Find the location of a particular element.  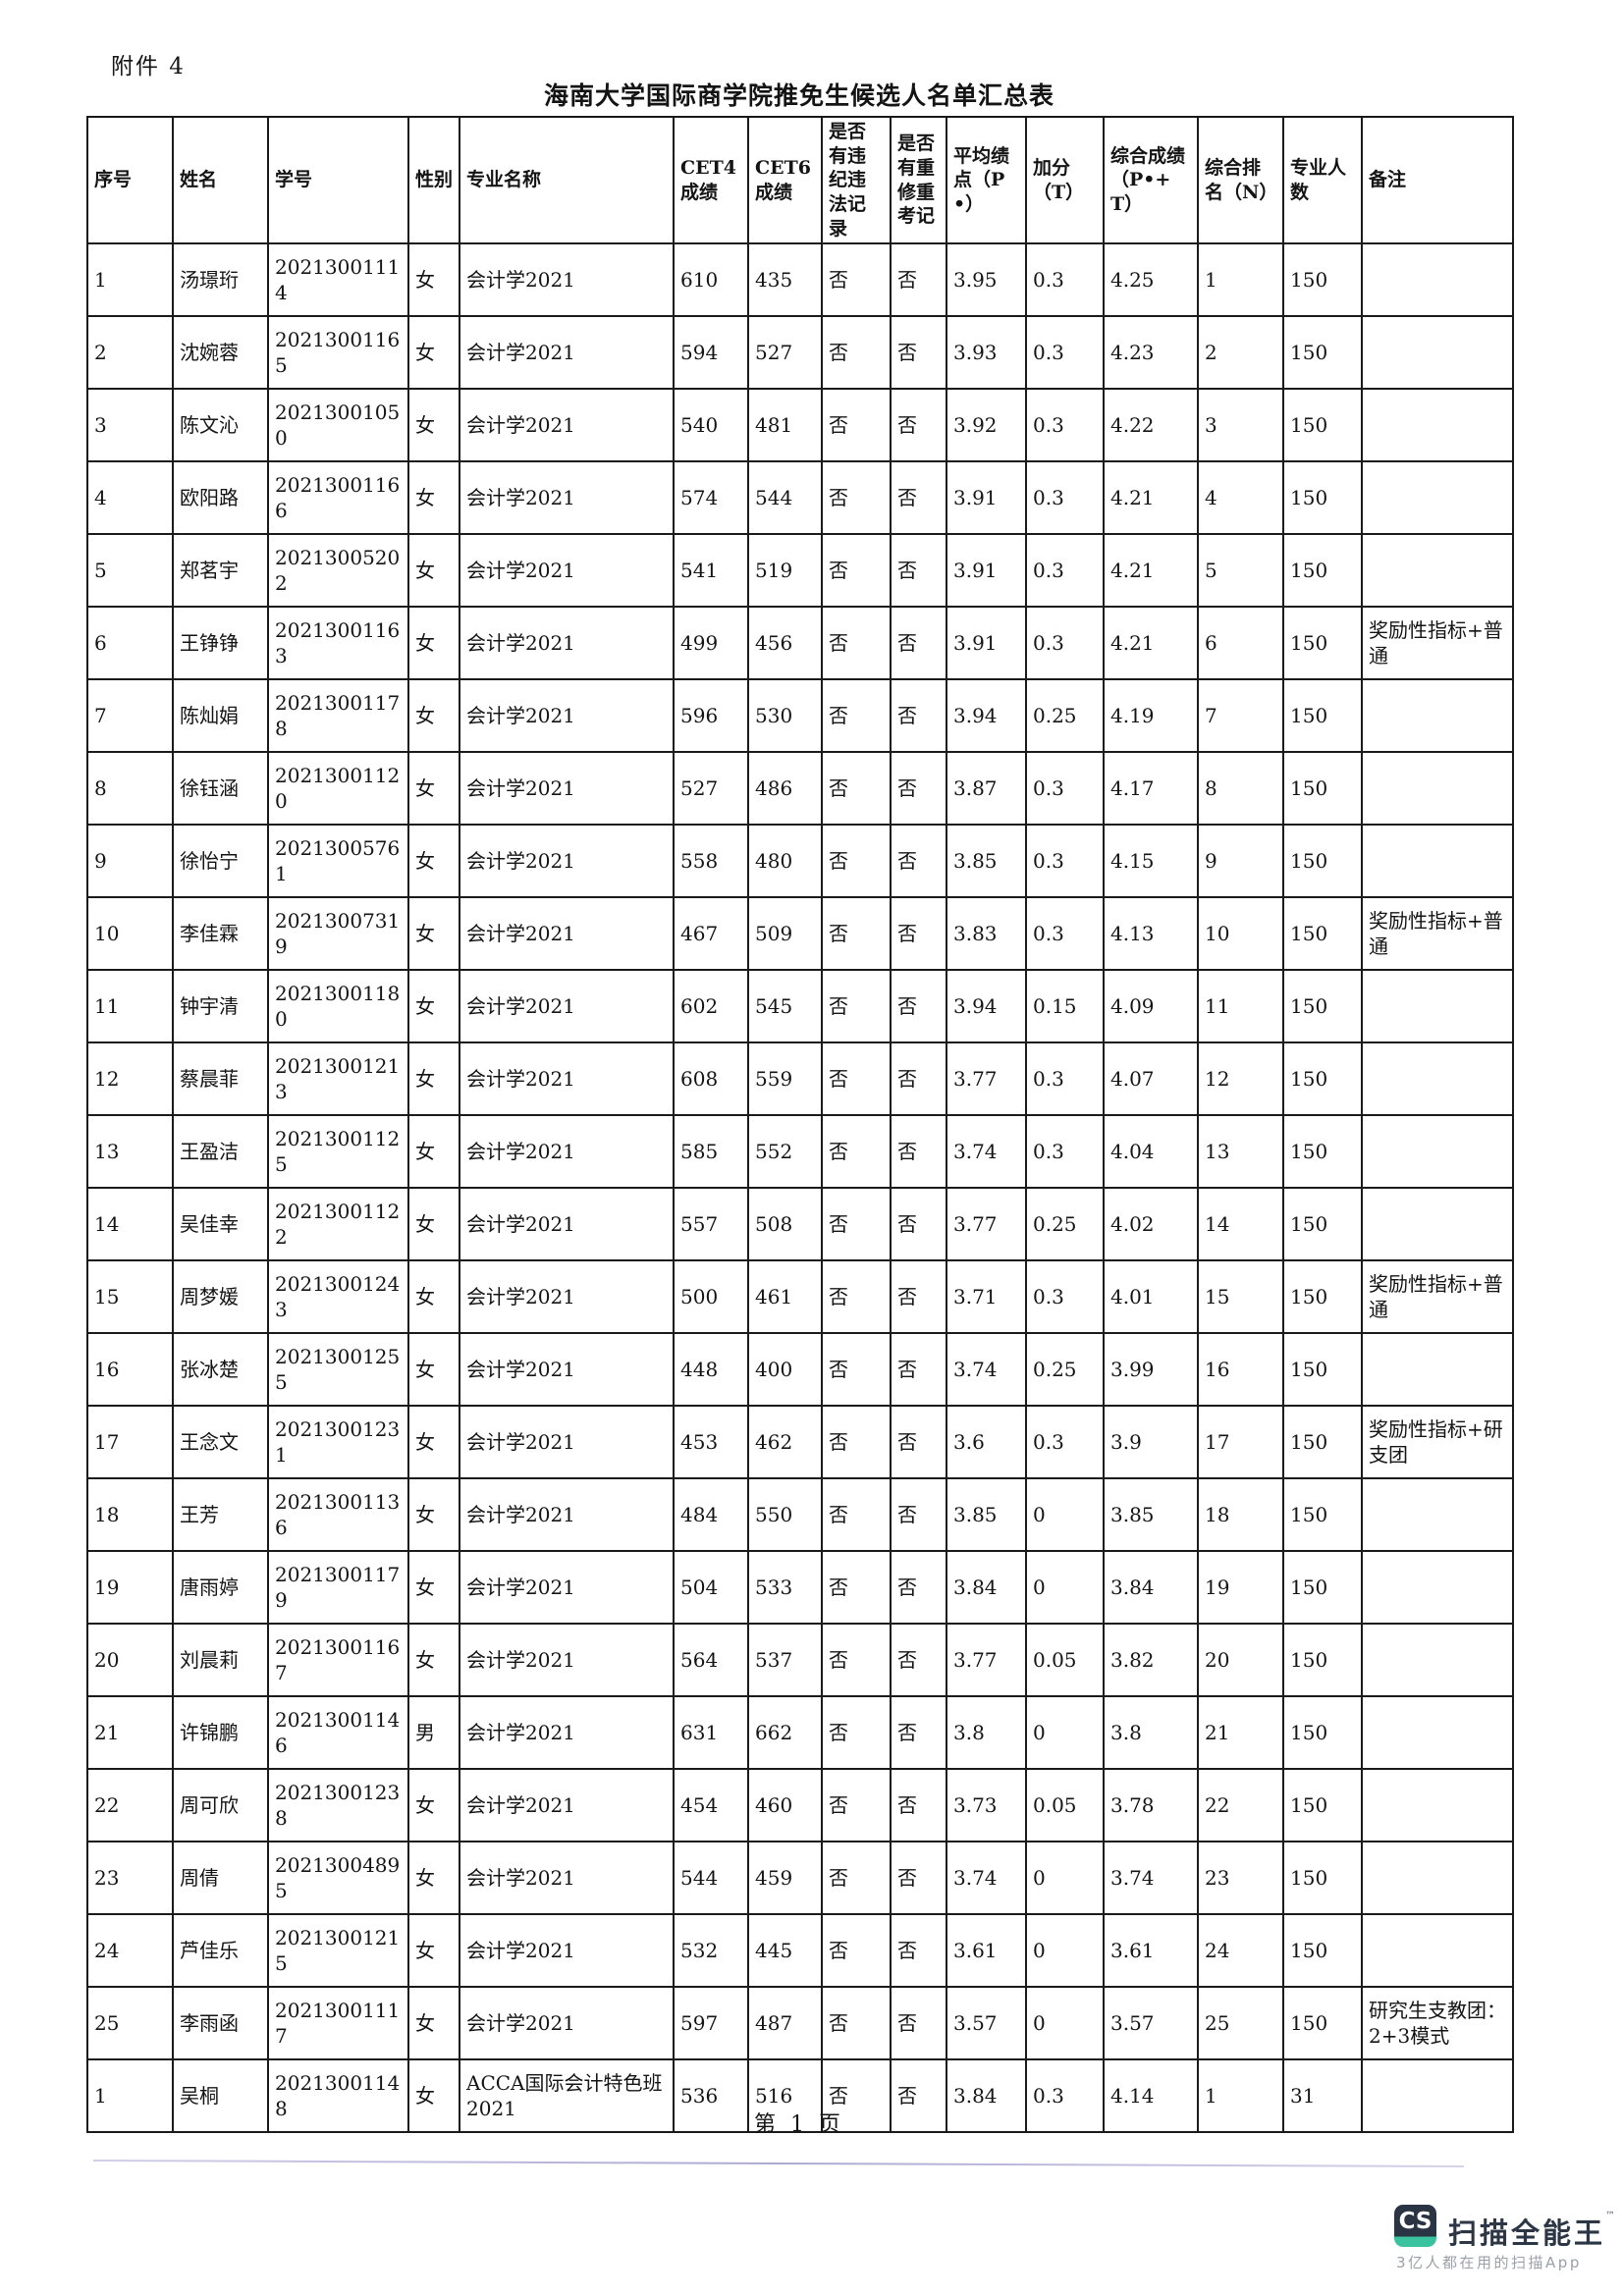

cell-cet4-score: 631 is located at coordinates (711, 1733).